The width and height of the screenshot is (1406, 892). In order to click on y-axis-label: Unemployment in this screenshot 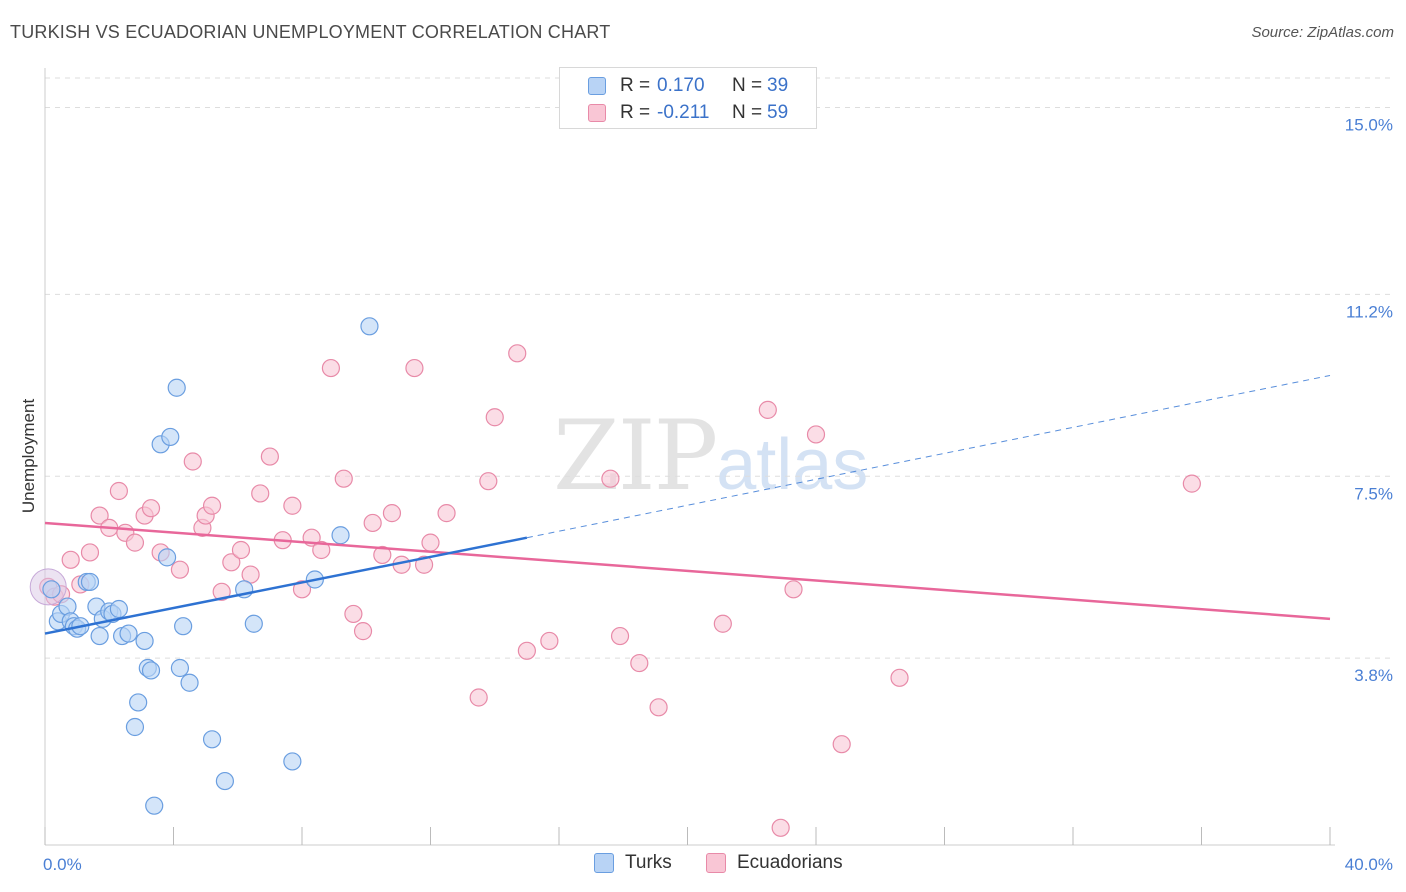, I will do `click(28, 456)`.